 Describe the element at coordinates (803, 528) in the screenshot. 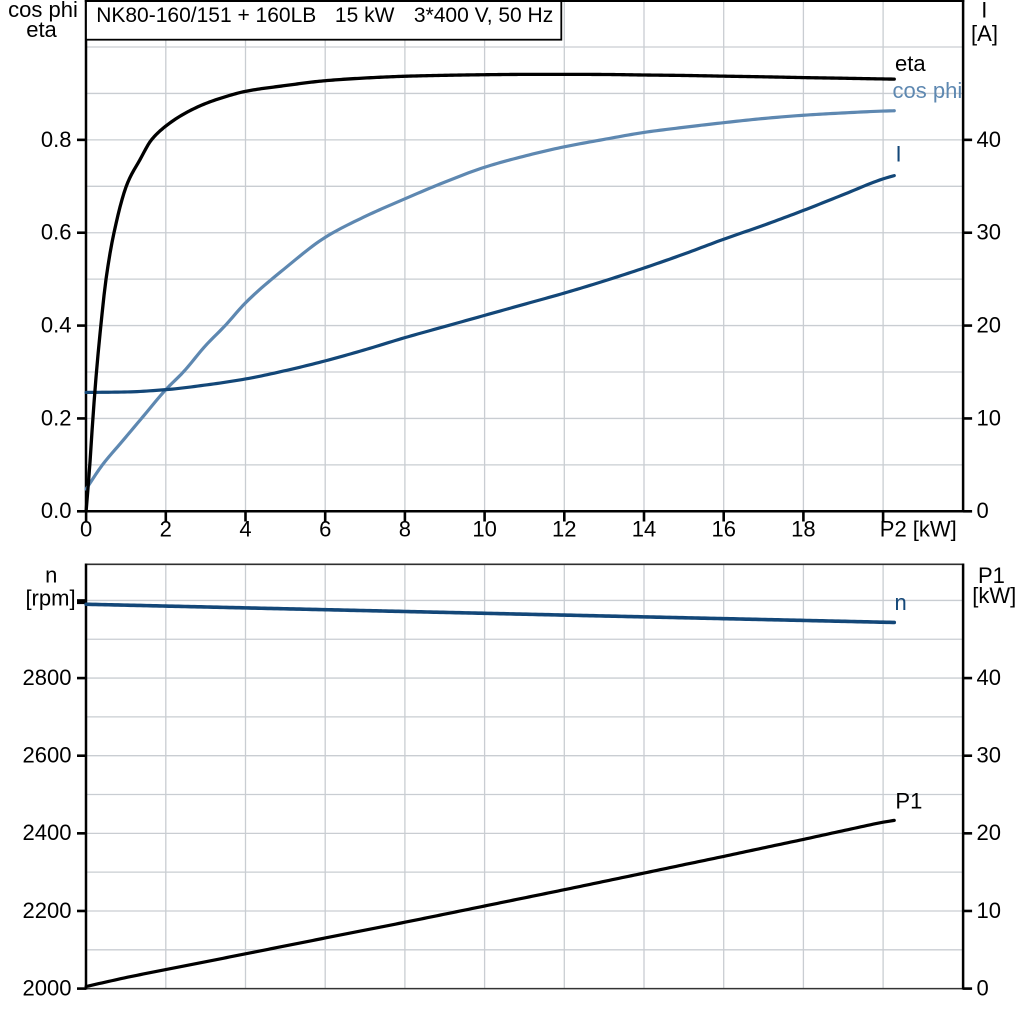

I see `svg-text: 18` at that location.